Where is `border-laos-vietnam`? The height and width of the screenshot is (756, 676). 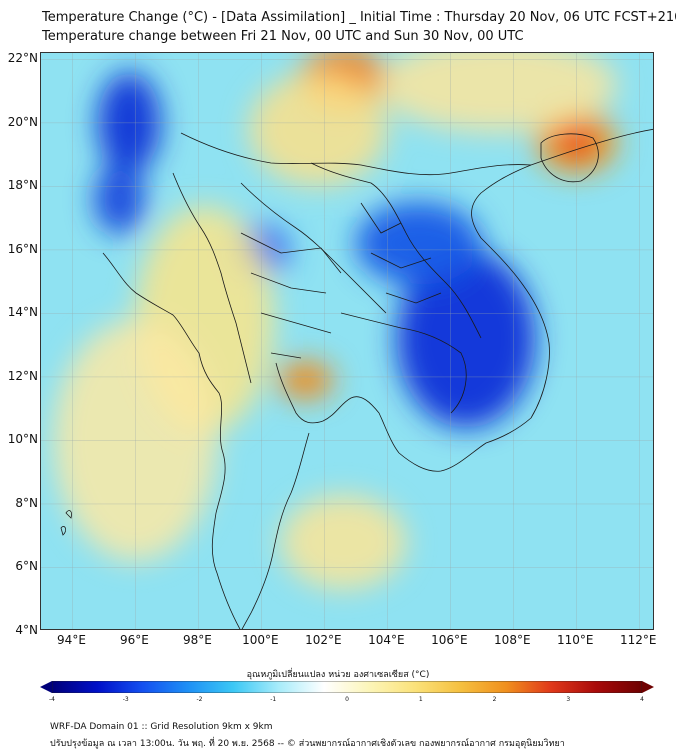 border-laos-vietnam is located at coordinates (396, 250).